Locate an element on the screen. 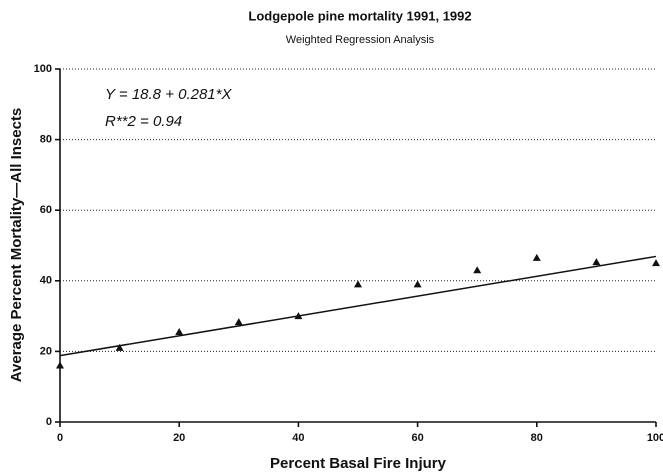 This screenshot has width=663, height=474. annotation: R**2 = 0.94 is located at coordinates (143, 121).